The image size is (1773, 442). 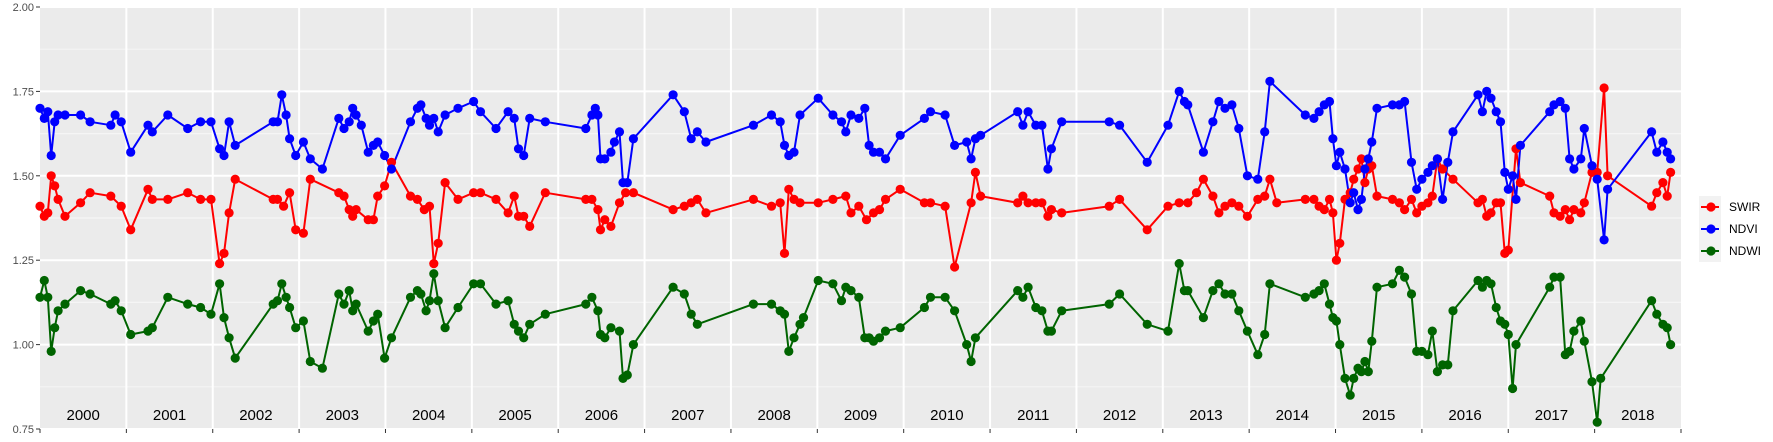 I want to click on y-tick-label: 1.00, so click(x=23, y=346).